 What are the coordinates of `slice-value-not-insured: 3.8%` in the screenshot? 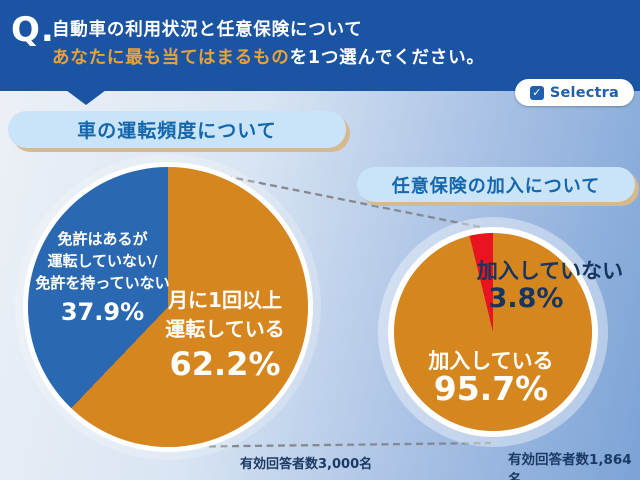 It's located at (526, 298).